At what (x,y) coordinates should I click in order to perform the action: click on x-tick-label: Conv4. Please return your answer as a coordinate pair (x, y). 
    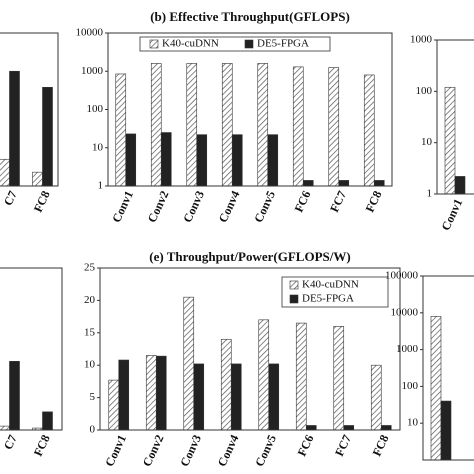
    Looking at the image, I should click on (229, 207).